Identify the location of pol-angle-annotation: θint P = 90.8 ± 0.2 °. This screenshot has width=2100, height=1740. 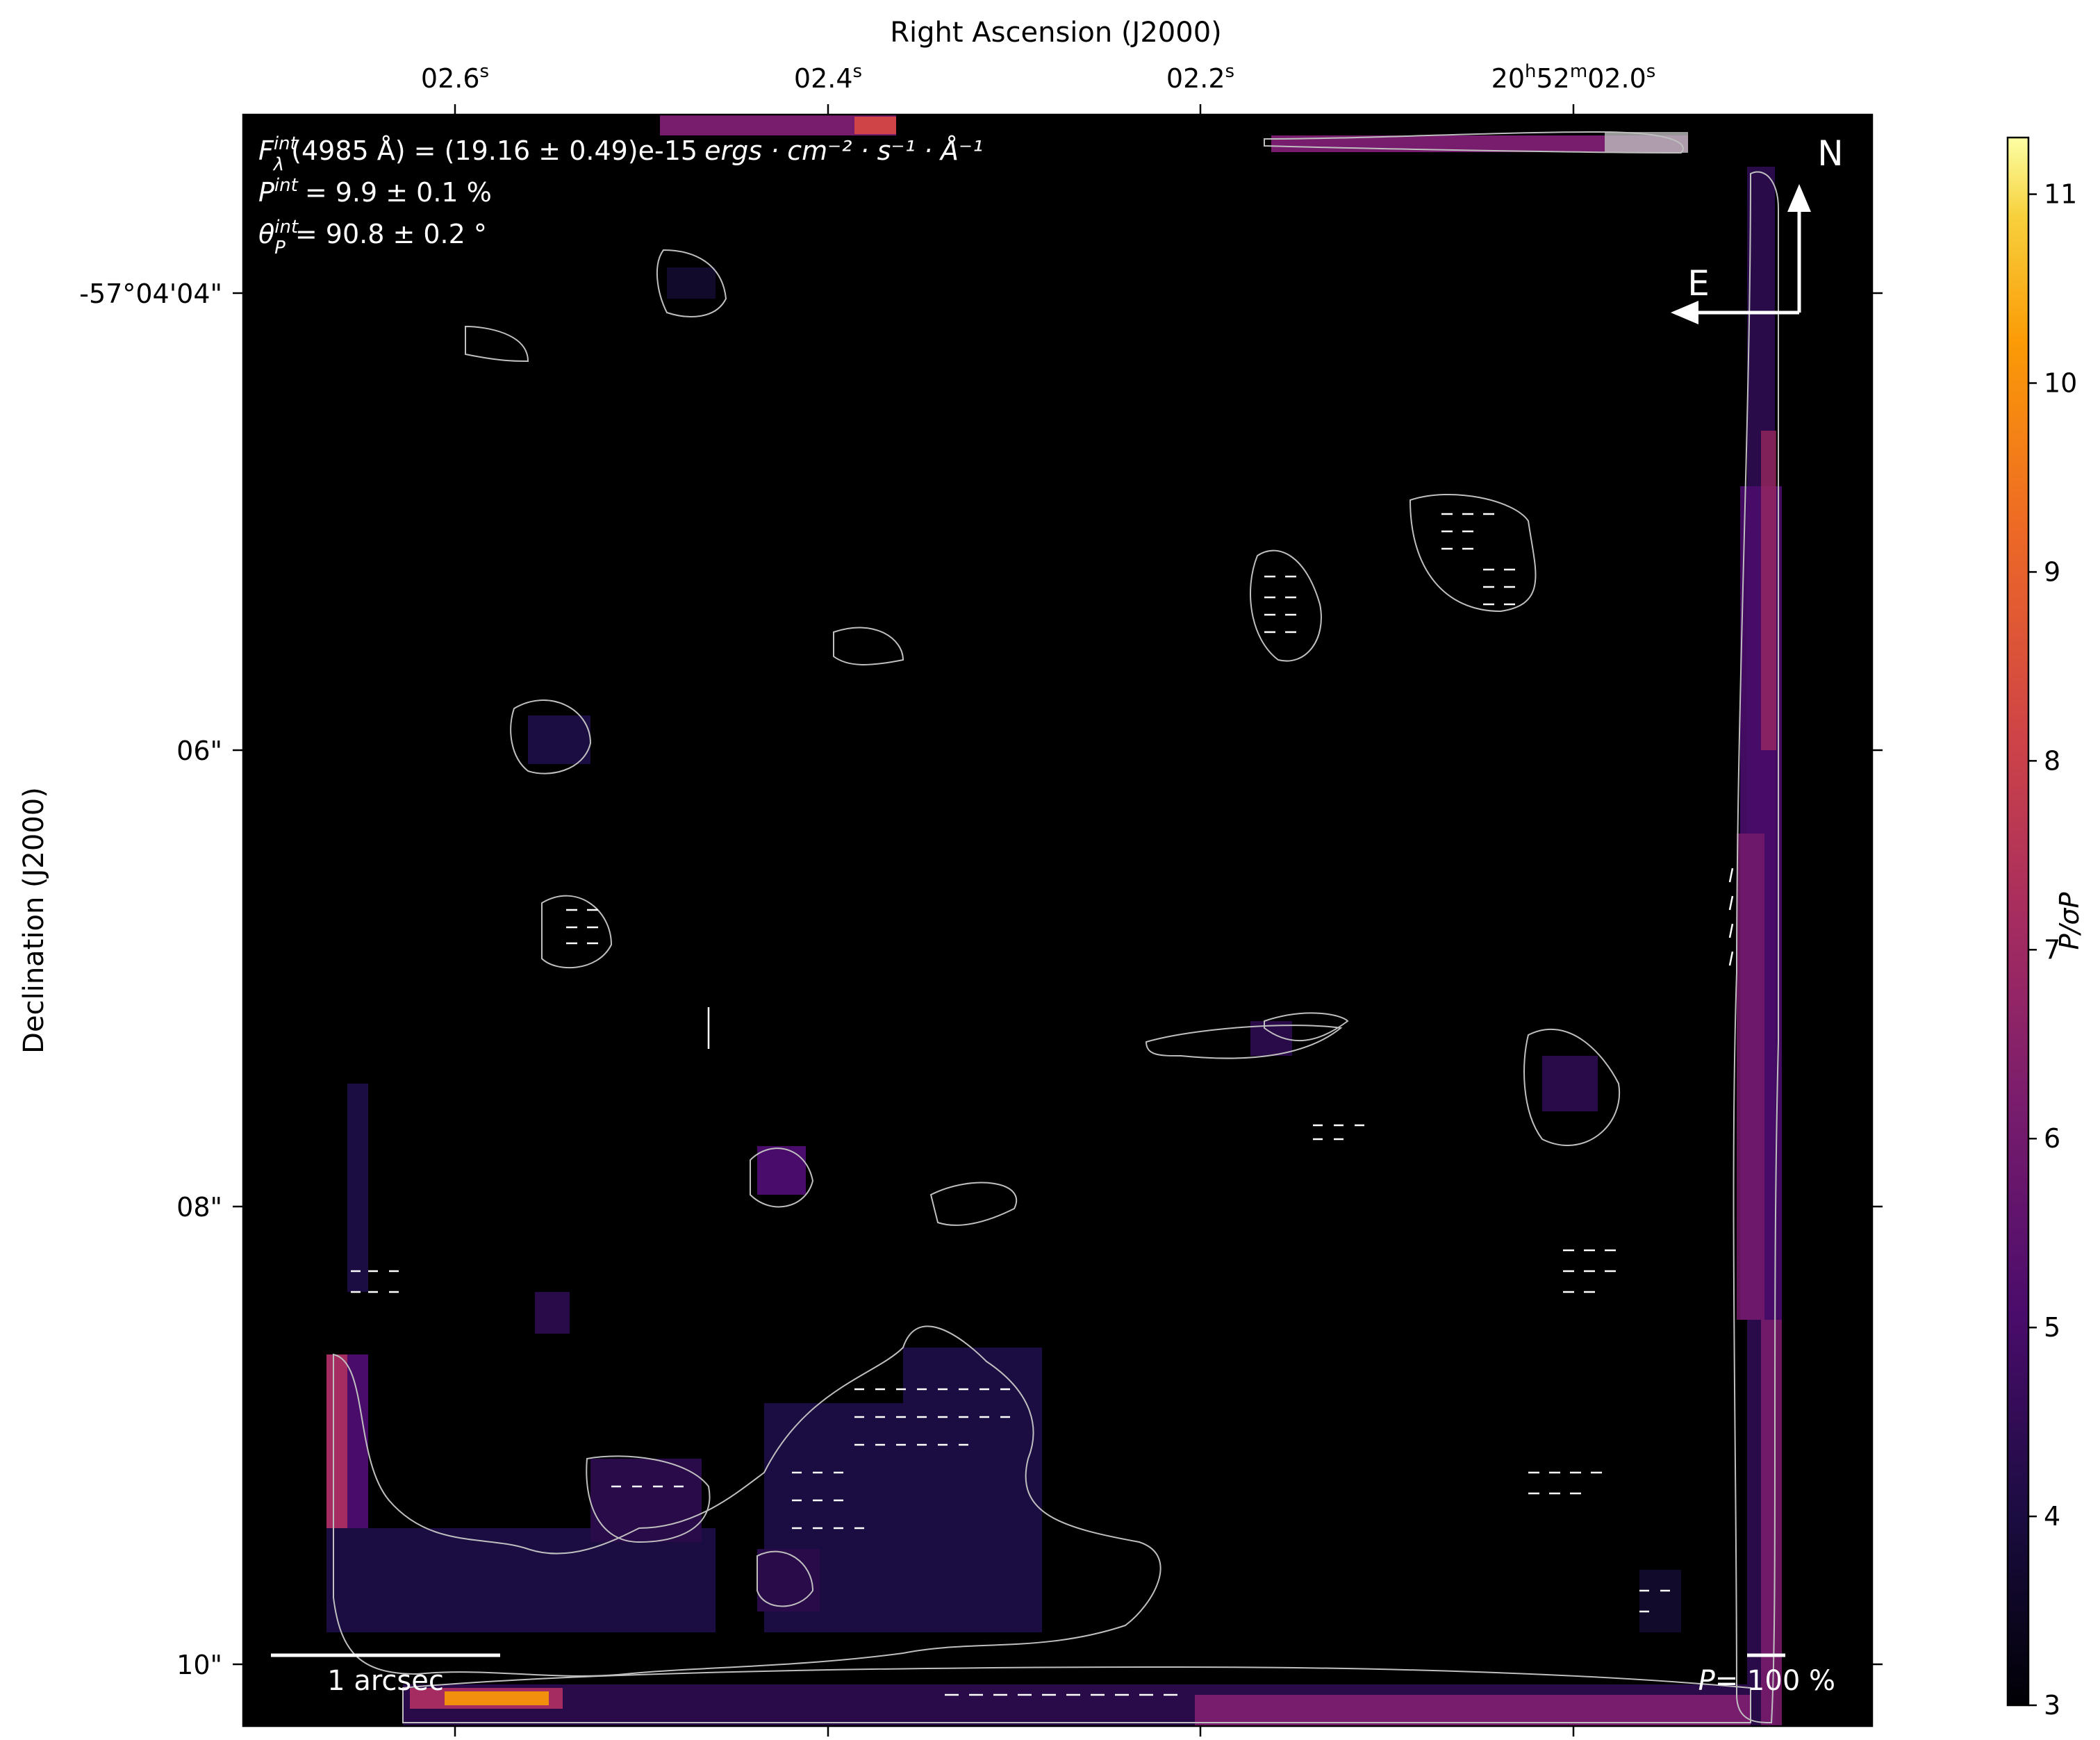
(372, 238).